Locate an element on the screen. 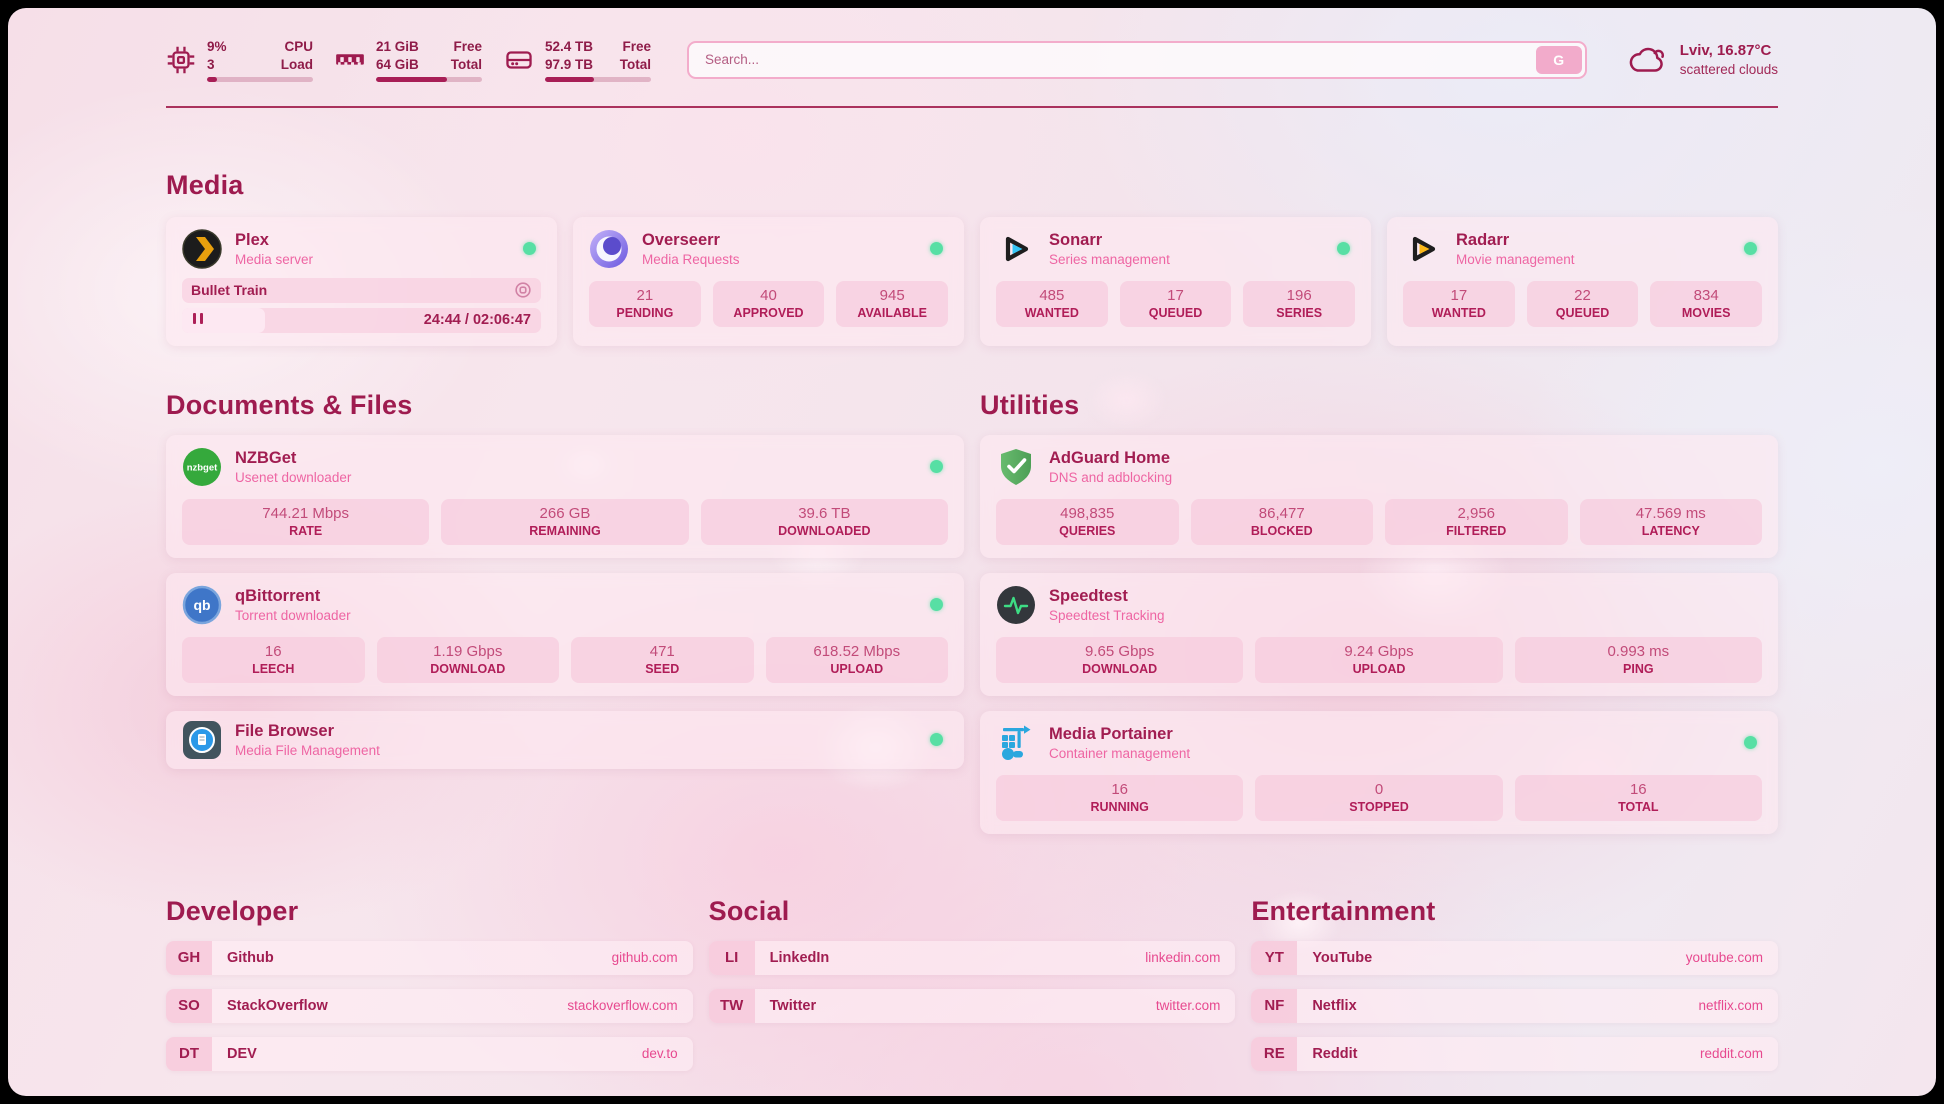 The image size is (1944, 1104). stat-tile: 17 QUEUED is located at coordinates (1175, 303).